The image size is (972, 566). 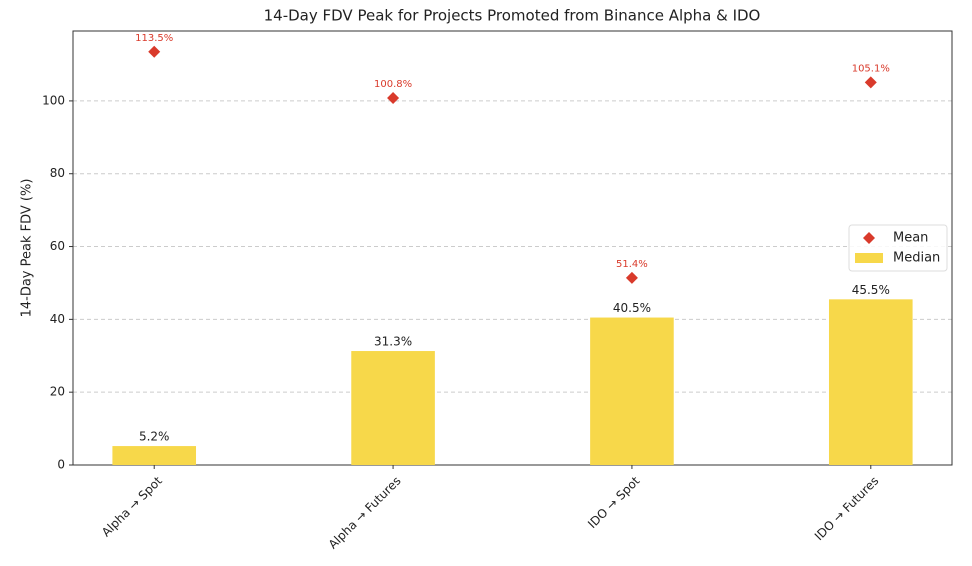 What do you see at coordinates (916, 258) in the screenshot?
I see `legend-label: Median` at bounding box center [916, 258].